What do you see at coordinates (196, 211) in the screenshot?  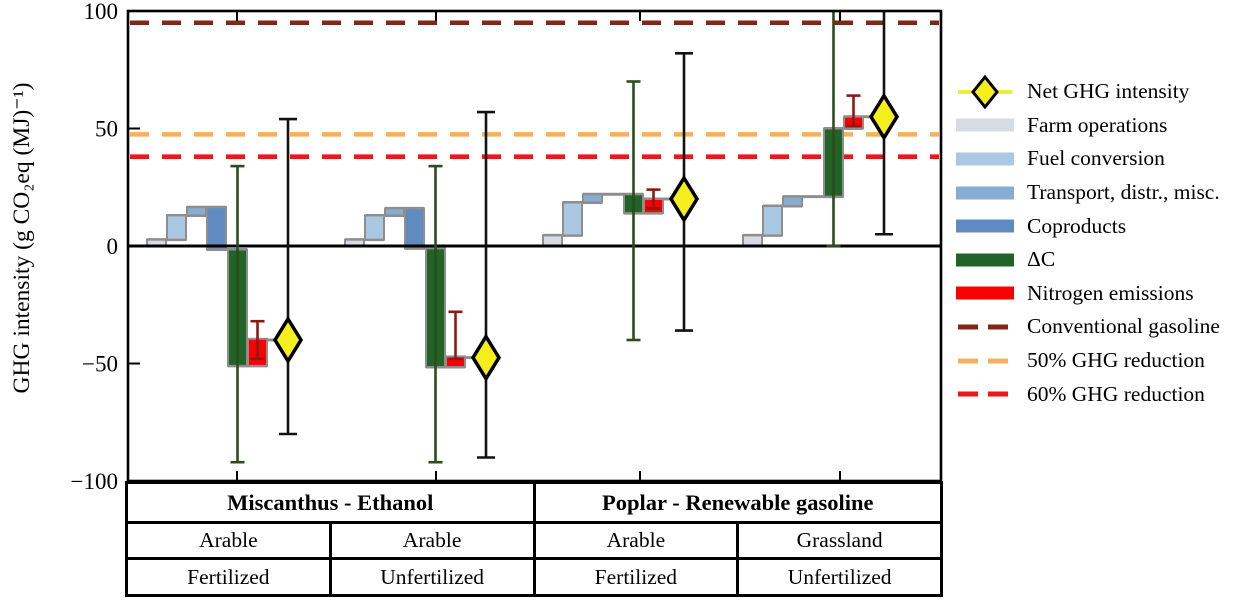 I see `bar-transport-distr-misc-g1` at bounding box center [196, 211].